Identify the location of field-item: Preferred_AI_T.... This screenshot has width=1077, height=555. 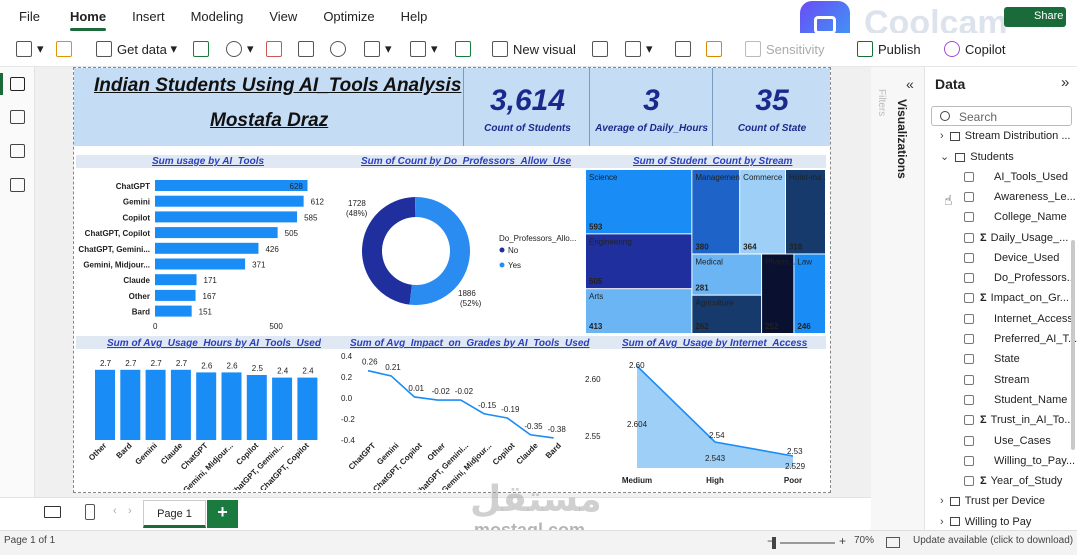
(1020, 339).